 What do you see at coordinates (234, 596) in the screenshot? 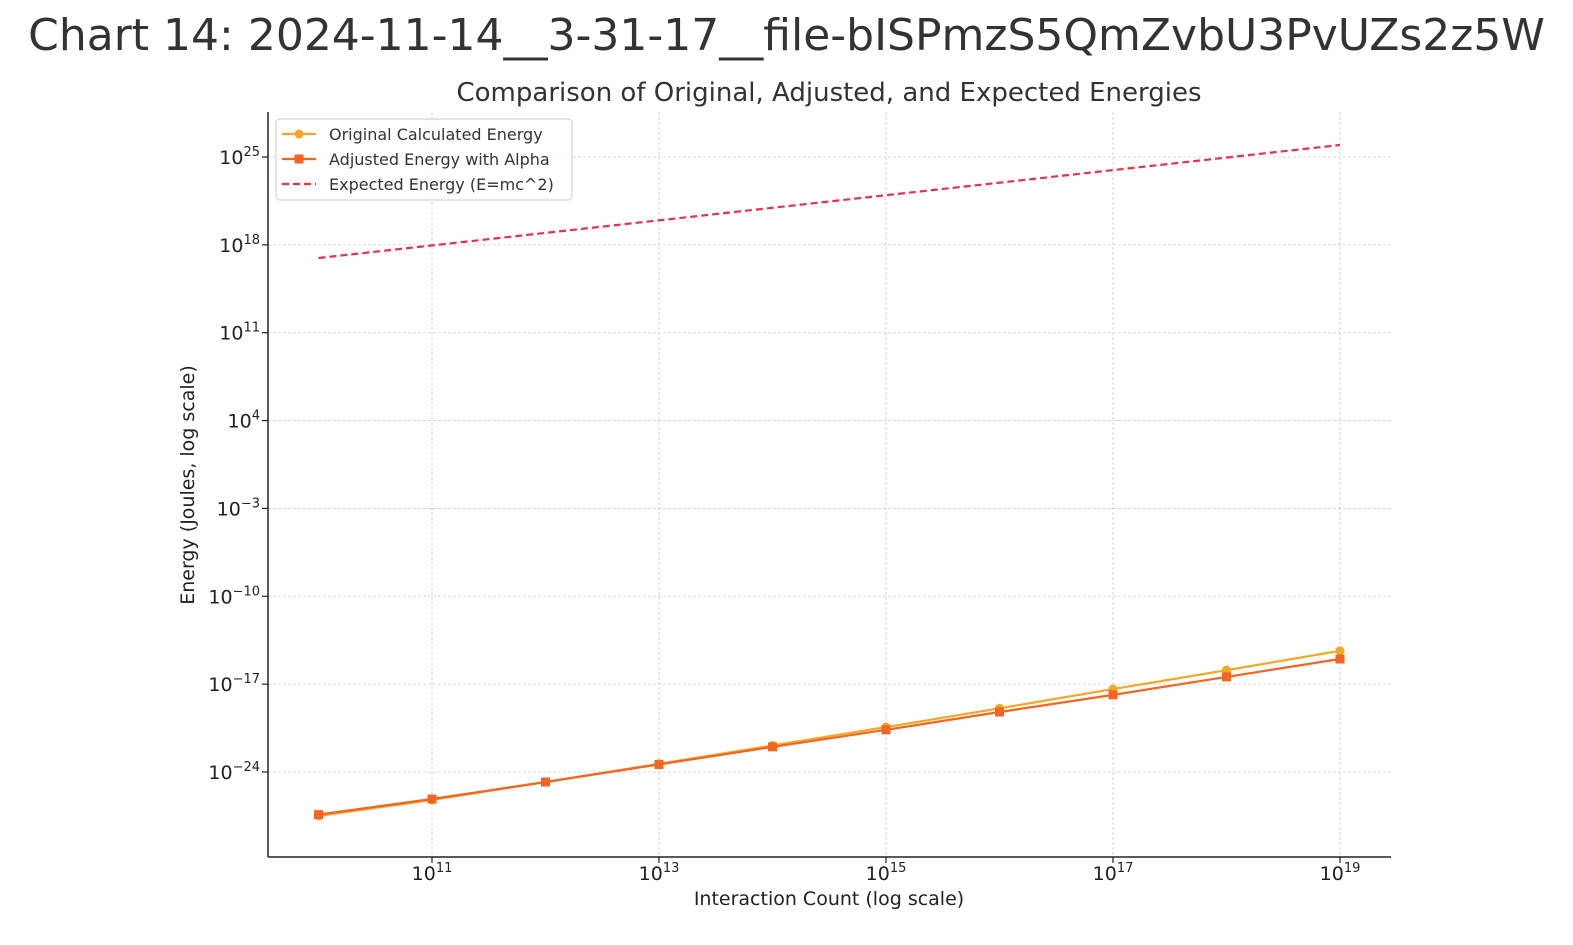
I see `y-tick-label: 10⁻¹⁰` at bounding box center [234, 596].